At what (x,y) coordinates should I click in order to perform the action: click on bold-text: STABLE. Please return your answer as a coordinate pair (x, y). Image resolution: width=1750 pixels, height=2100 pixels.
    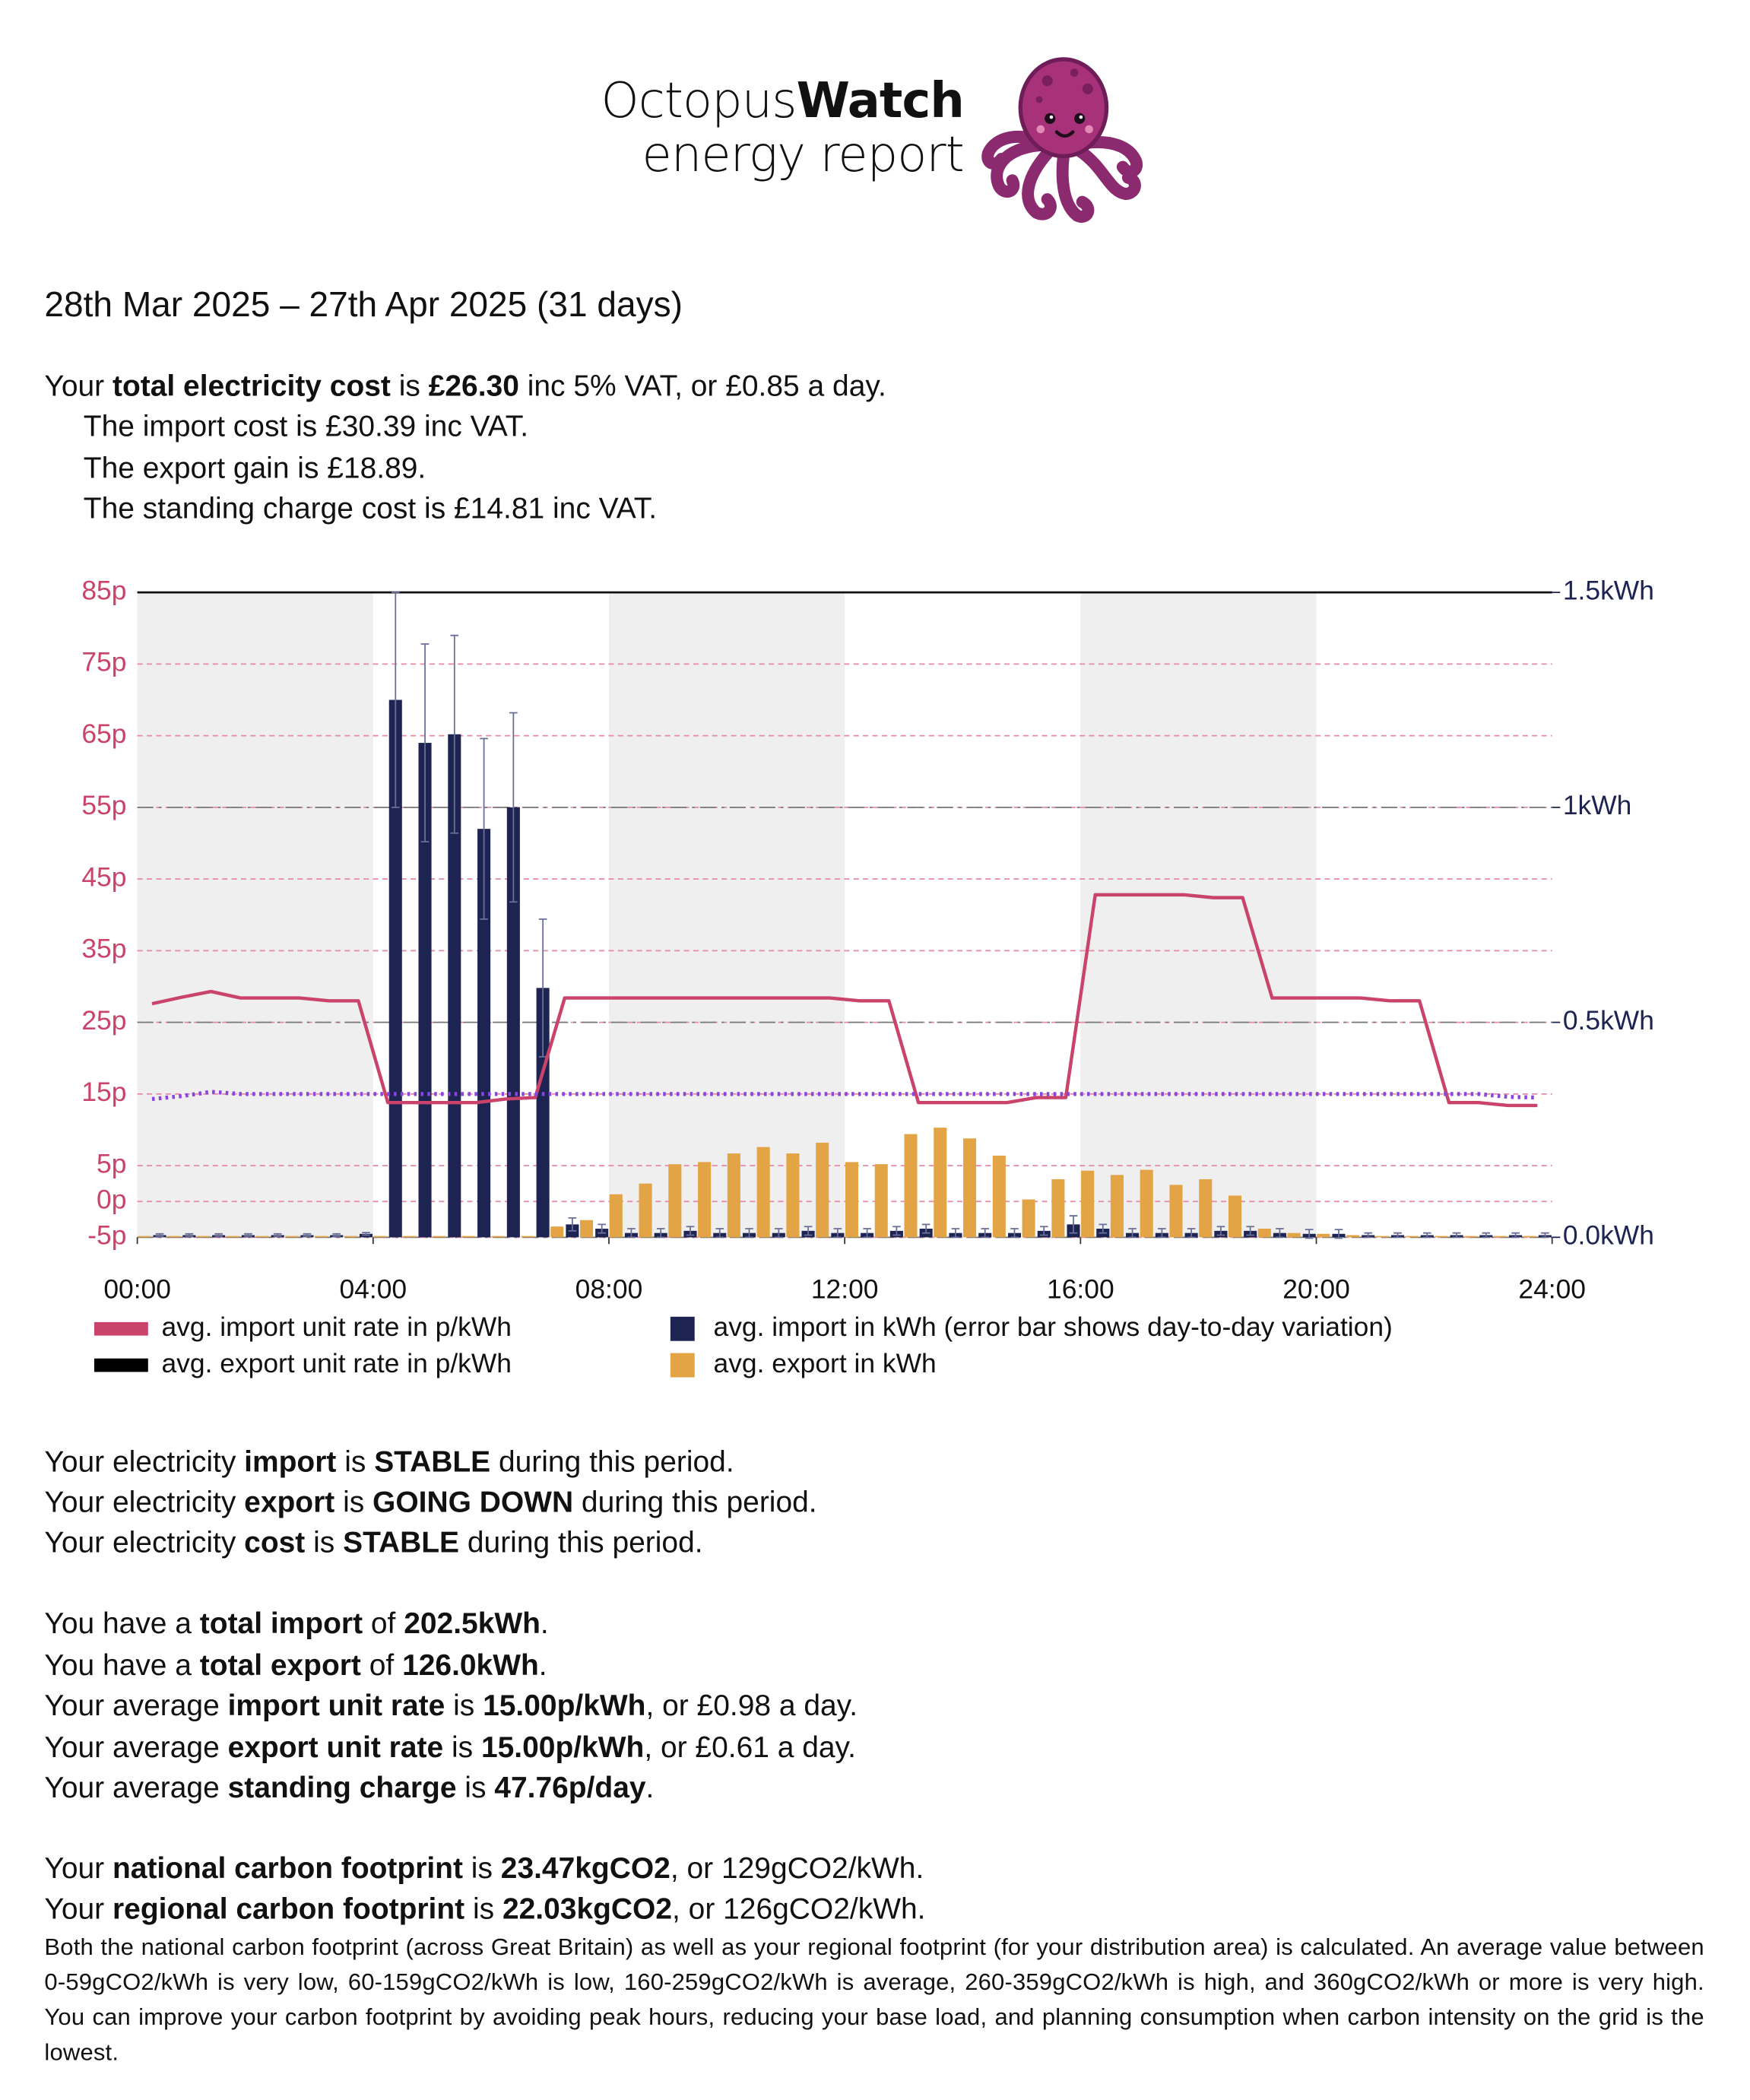
    Looking at the image, I should click on (432, 1462).